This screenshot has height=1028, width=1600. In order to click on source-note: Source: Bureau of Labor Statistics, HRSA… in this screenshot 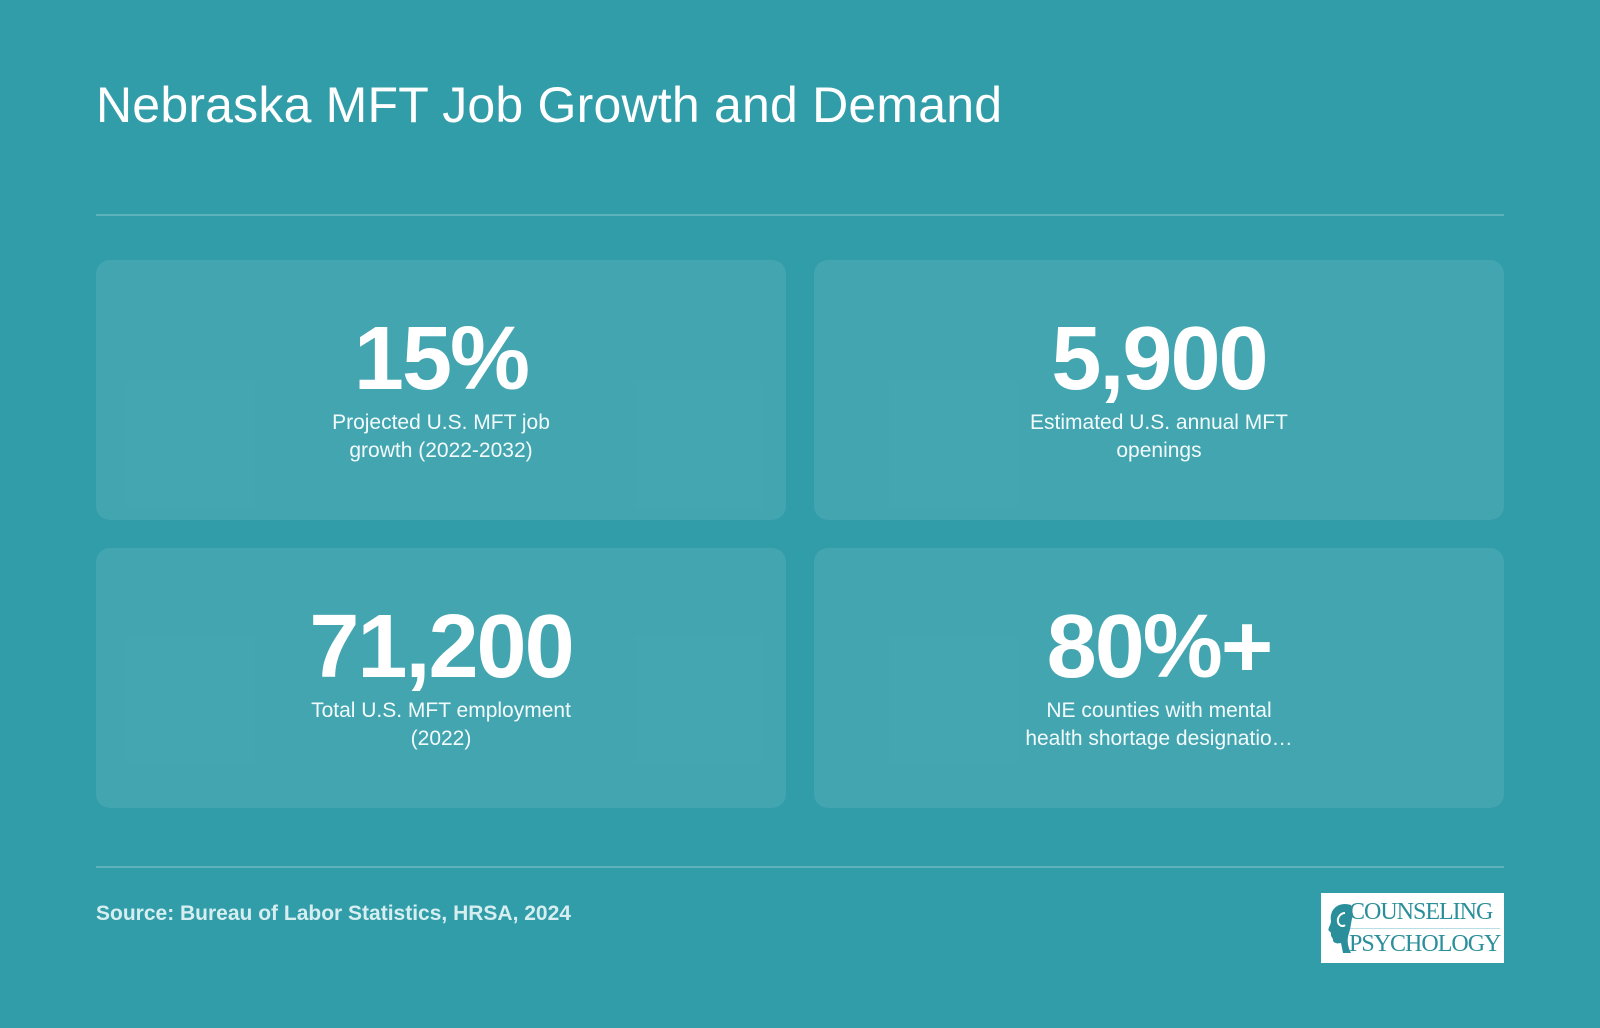, I will do `click(333, 913)`.